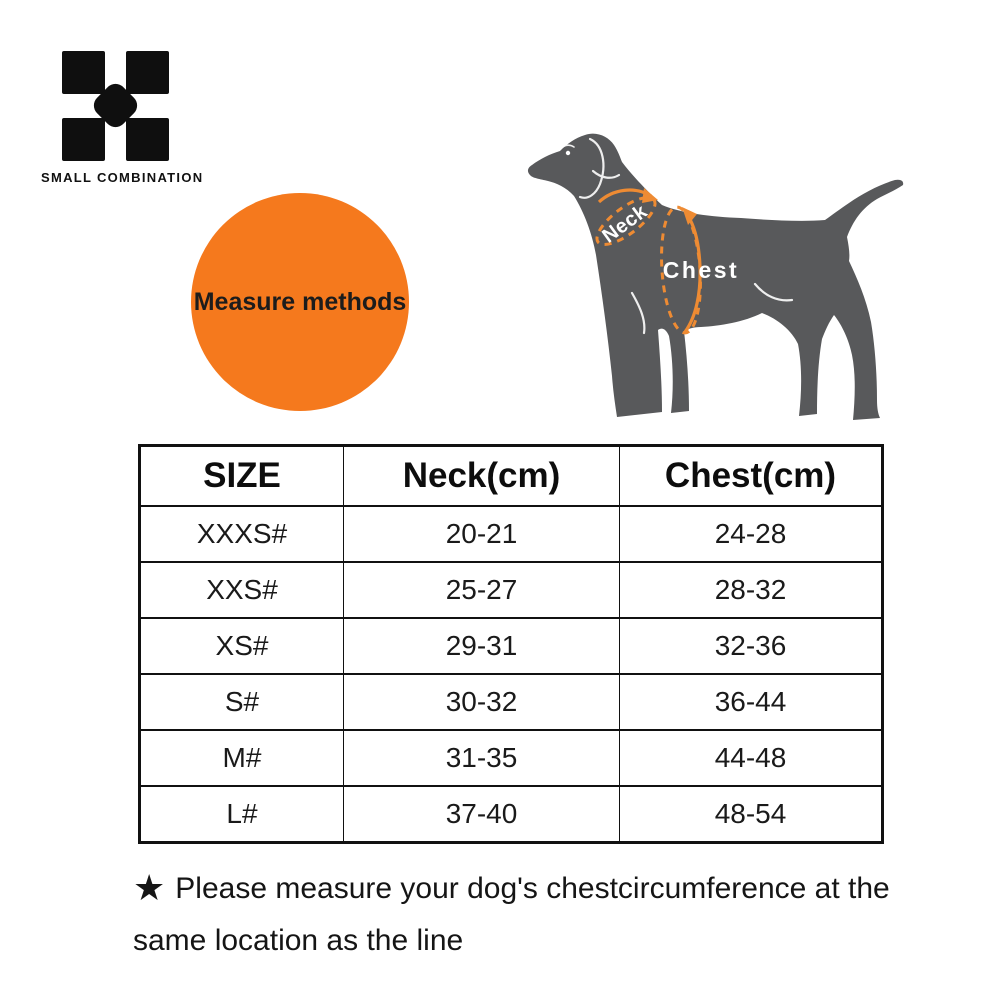 The width and height of the screenshot is (1000, 1000). I want to click on table-row: XXS# 25-27 28-32, so click(511, 590).